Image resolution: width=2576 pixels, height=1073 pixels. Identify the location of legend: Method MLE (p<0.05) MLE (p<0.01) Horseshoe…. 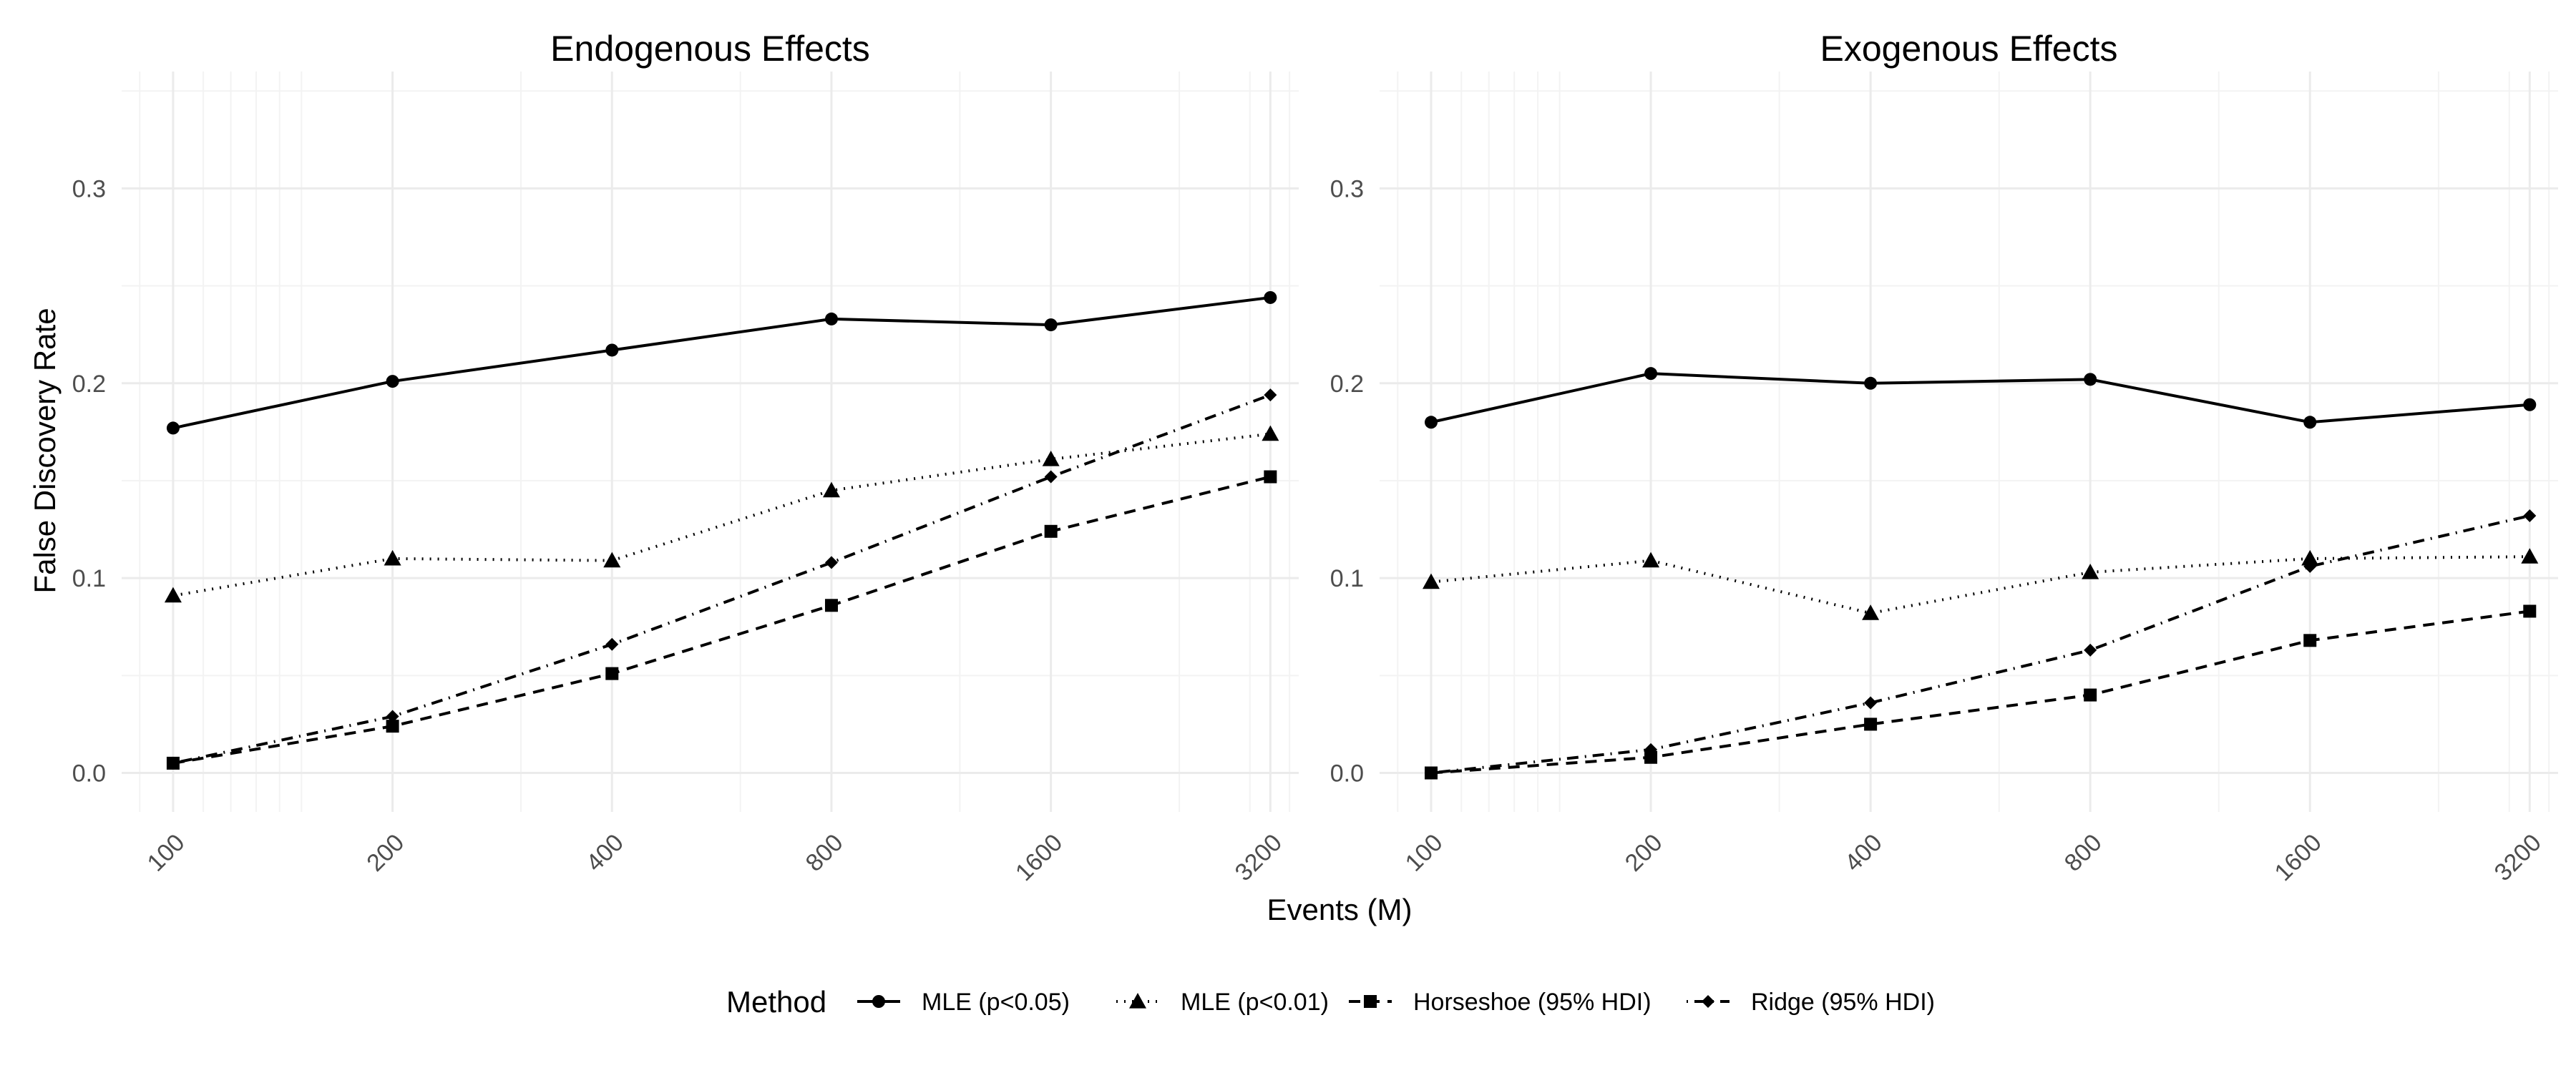
(1330, 1002).